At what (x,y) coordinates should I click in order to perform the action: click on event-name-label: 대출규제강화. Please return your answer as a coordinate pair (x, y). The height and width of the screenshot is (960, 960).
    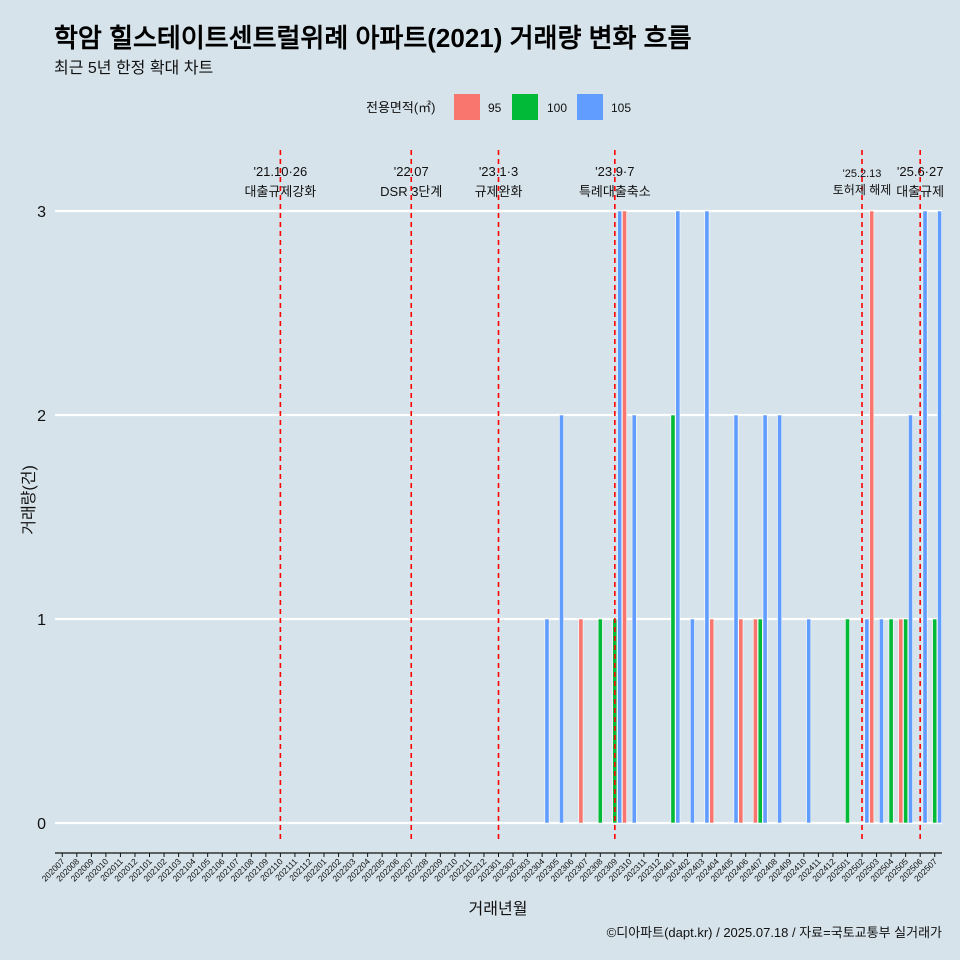
    Looking at the image, I should click on (281, 191).